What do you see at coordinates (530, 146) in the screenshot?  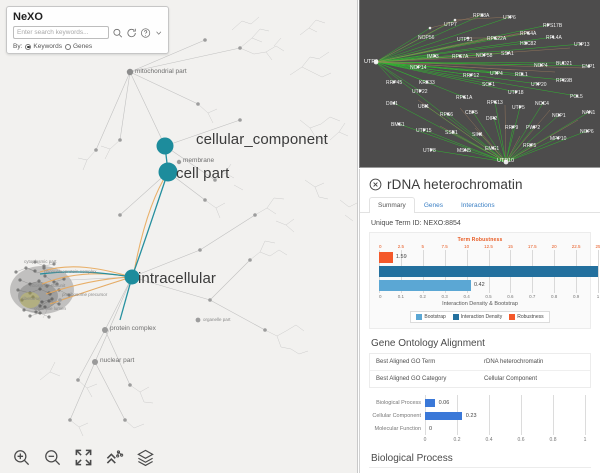 I see `gene-node-label: RRP5` at bounding box center [530, 146].